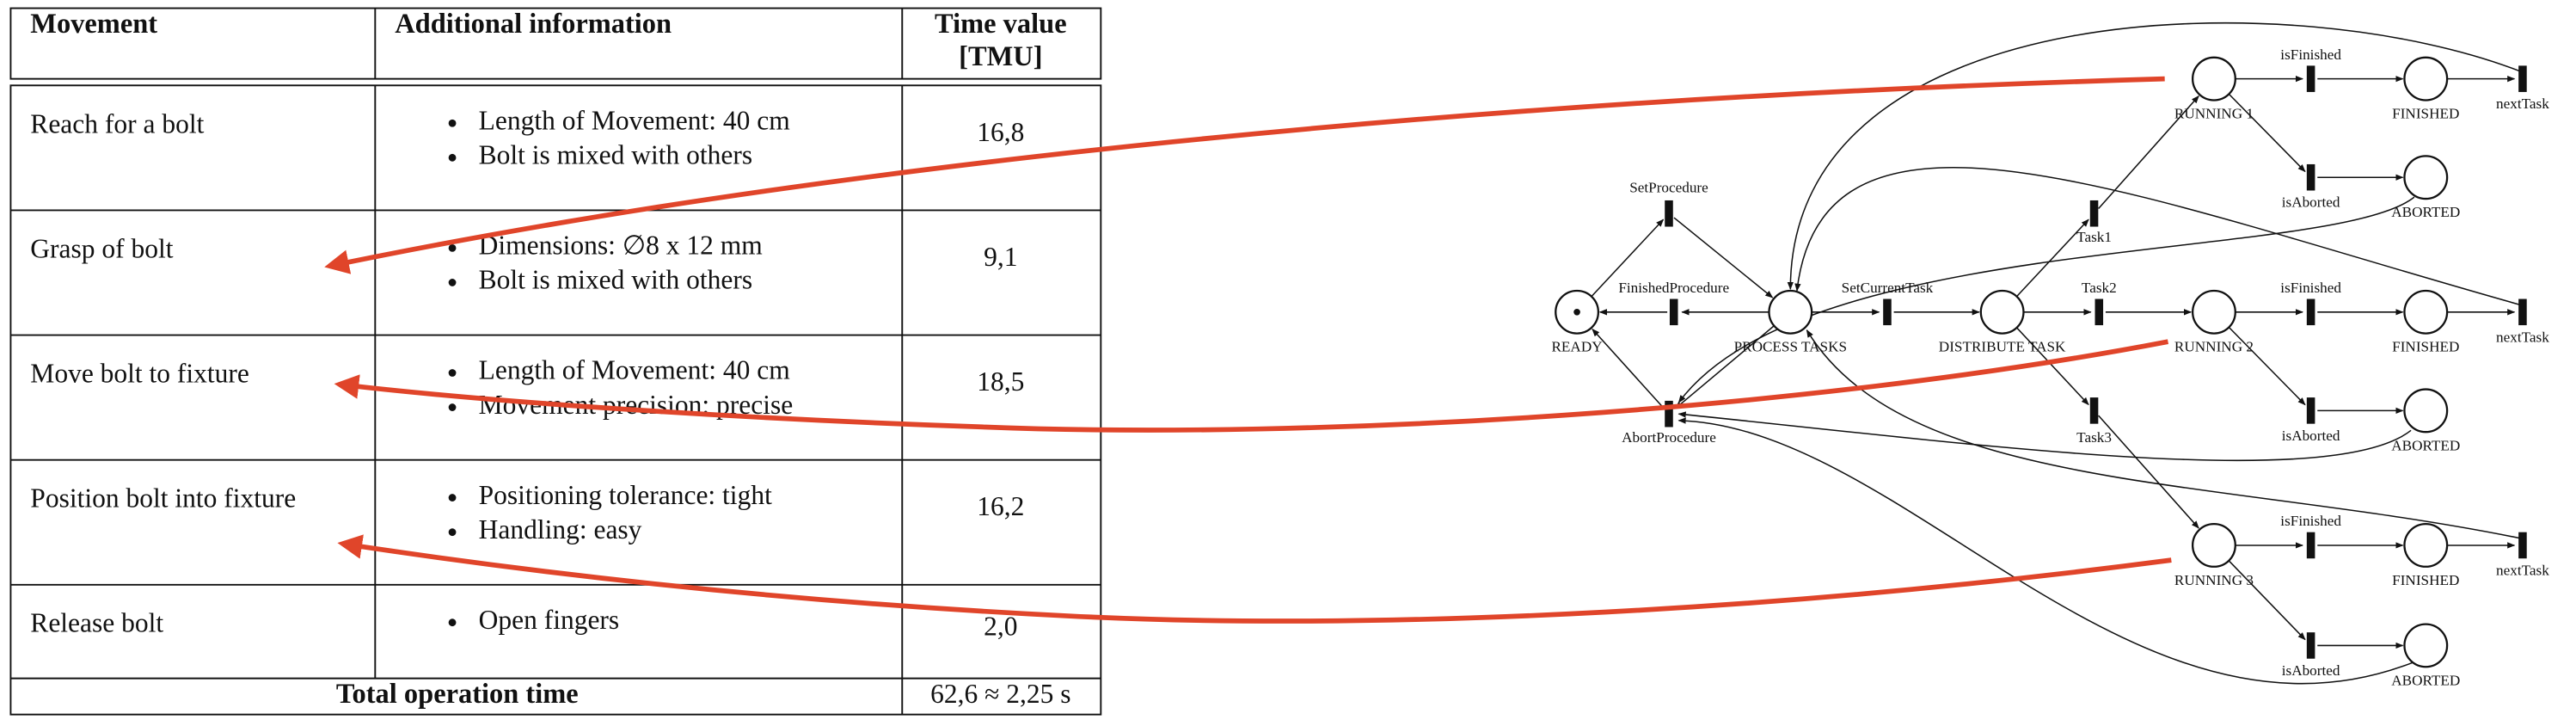  I want to click on movement-cell: Grasp of bolt, so click(101, 248).